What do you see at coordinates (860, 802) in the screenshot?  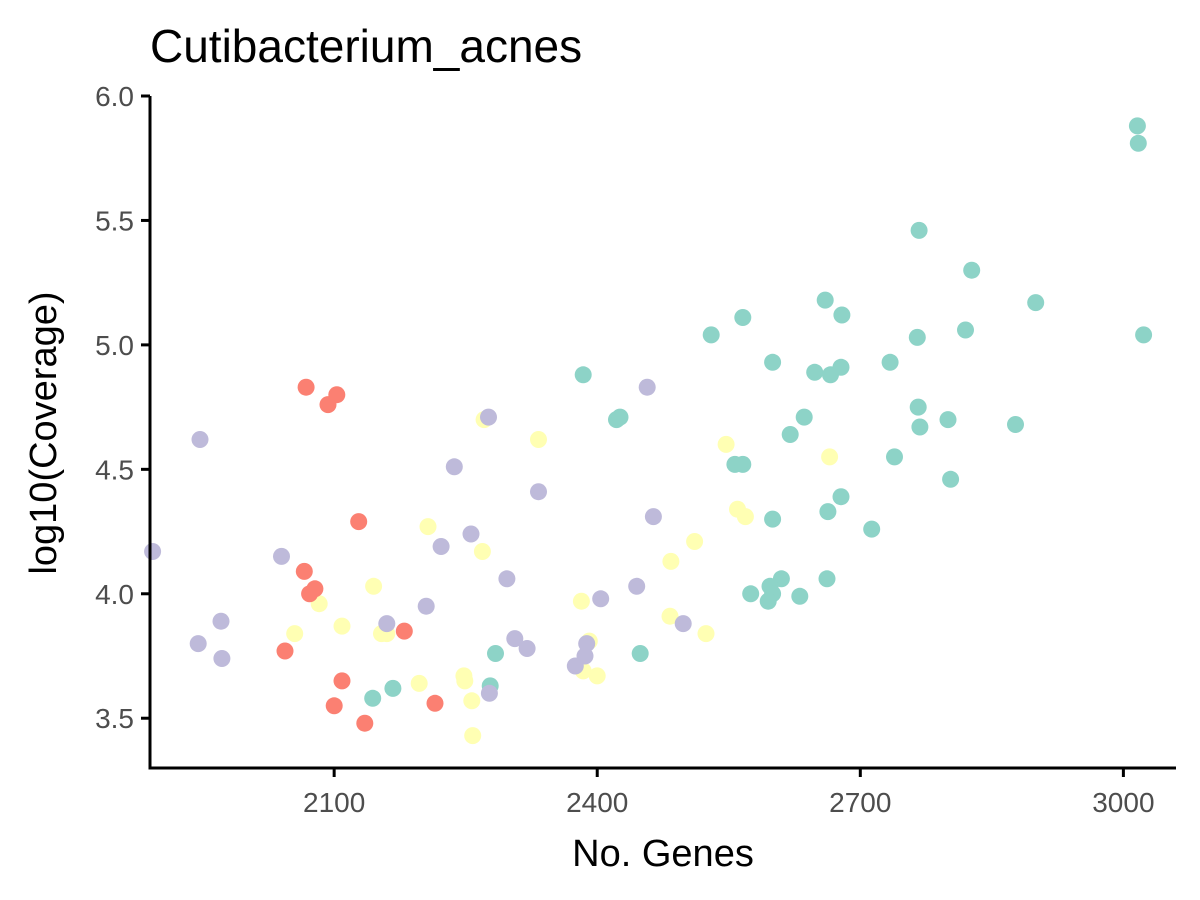 I see `x-tick-label: 2700` at bounding box center [860, 802].